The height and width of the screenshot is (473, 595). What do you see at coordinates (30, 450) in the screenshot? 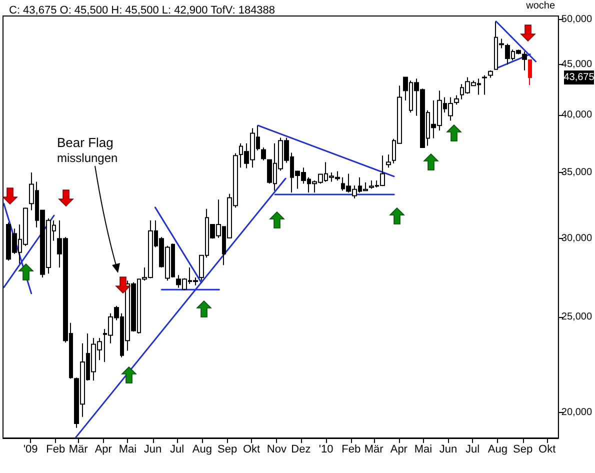
I see `x-tick-label: '09` at bounding box center [30, 450].